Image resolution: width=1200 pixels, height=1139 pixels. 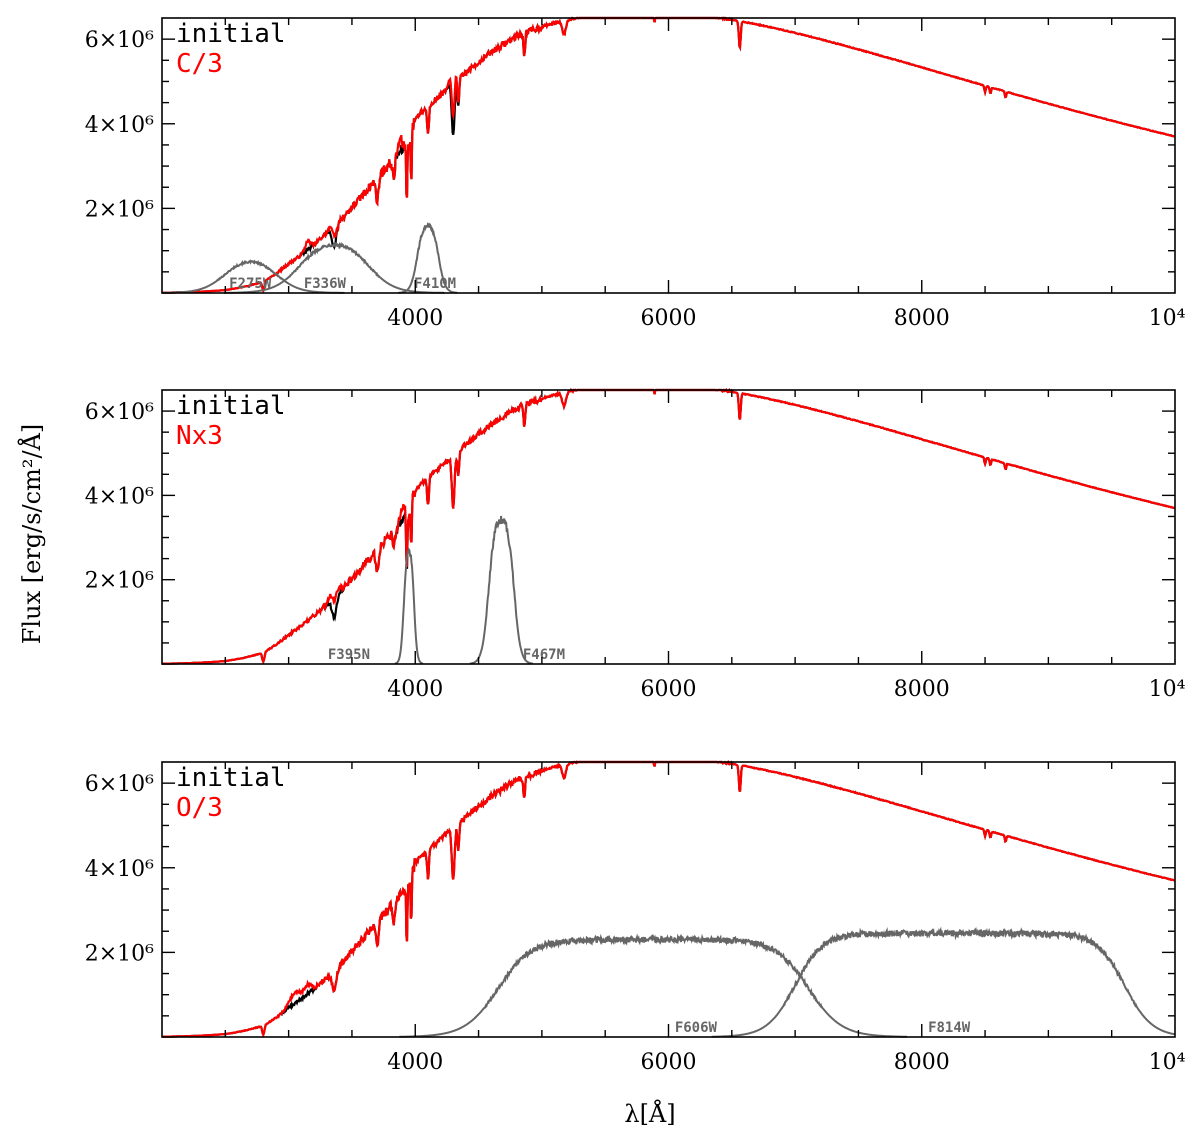 What do you see at coordinates (501, 590) in the screenshot?
I see `filter-curve-F467M` at bounding box center [501, 590].